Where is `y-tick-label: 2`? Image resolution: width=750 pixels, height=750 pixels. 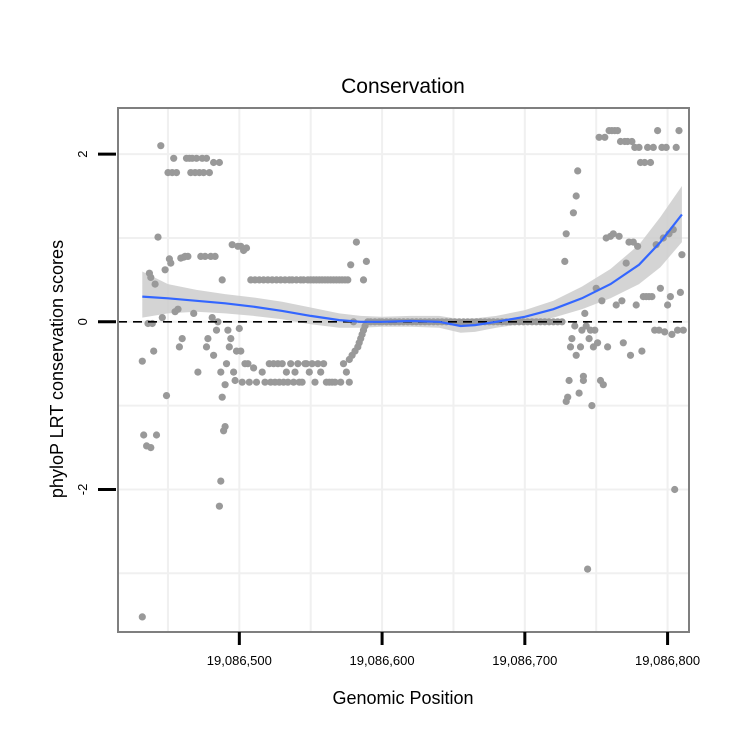
y-tick-label: 2 is located at coordinates (82, 153).